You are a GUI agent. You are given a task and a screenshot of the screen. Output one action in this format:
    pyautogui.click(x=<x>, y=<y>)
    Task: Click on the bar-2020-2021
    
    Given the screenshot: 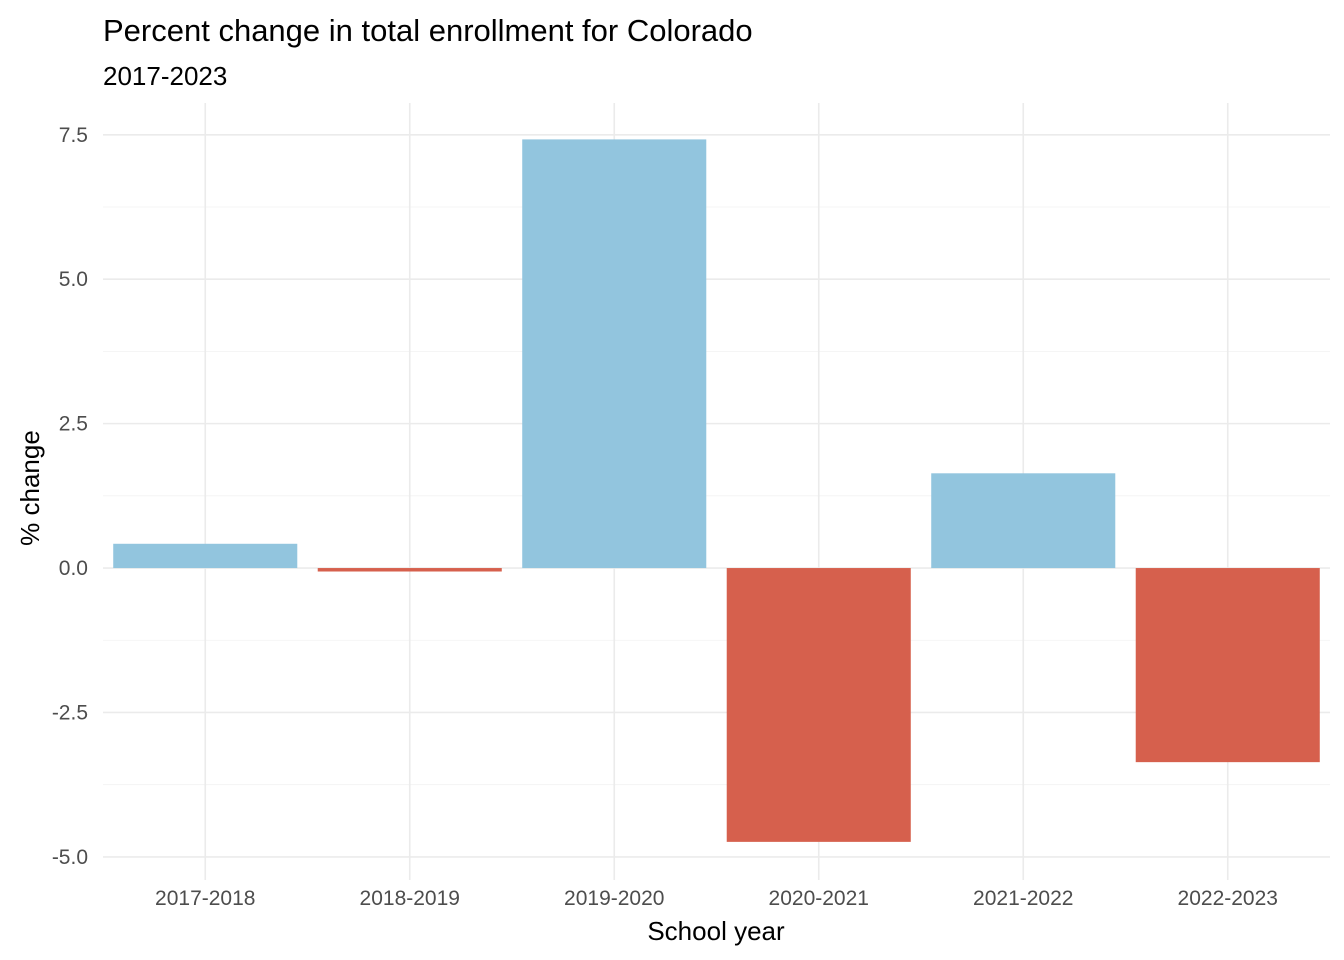 What is the action you would take?
    pyautogui.click(x=818, y=705)
    